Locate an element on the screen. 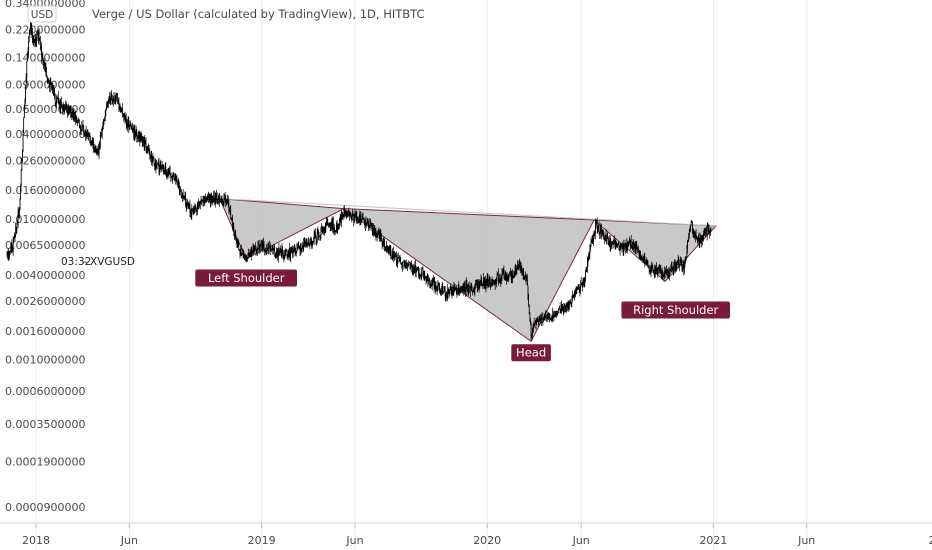  annotation-label: Left Shoulder is located at coordinates (246, 278).